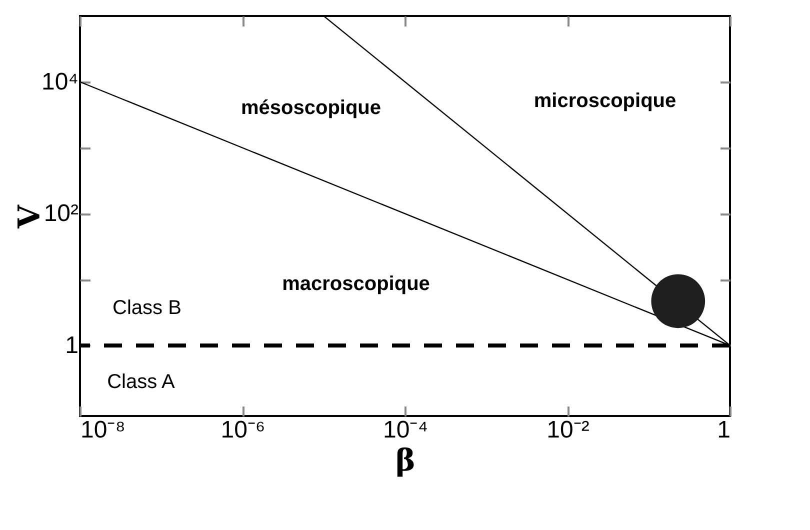 This screenshot has width=810, height=530. Describe the element at coordinates (605, 101) in the screenshot. I see `annotation: microscopique` at that location.